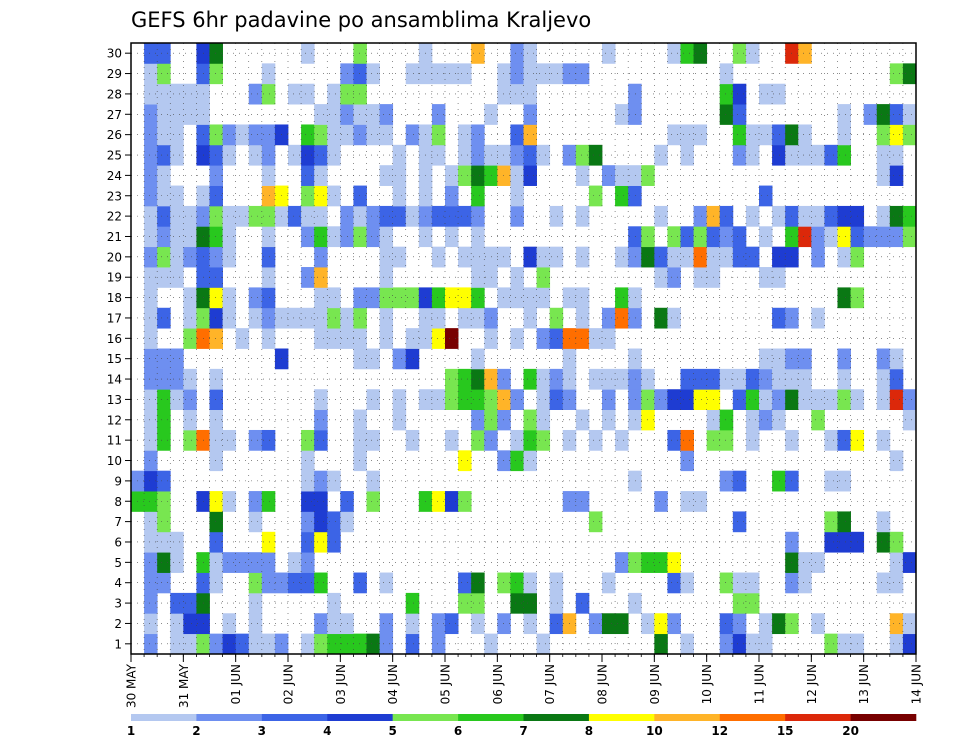 This screenshot has height=742, width=960. I want to click on legend-label: 1, so click(131, 731).